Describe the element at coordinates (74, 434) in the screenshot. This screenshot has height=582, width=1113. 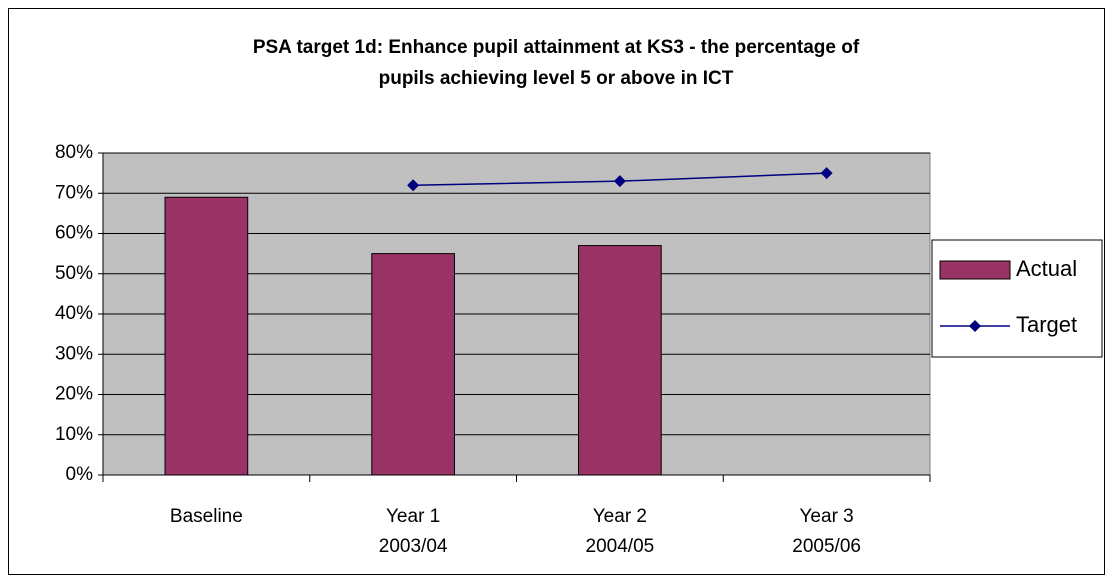
I see `y-tick-label: 10%` at that location.